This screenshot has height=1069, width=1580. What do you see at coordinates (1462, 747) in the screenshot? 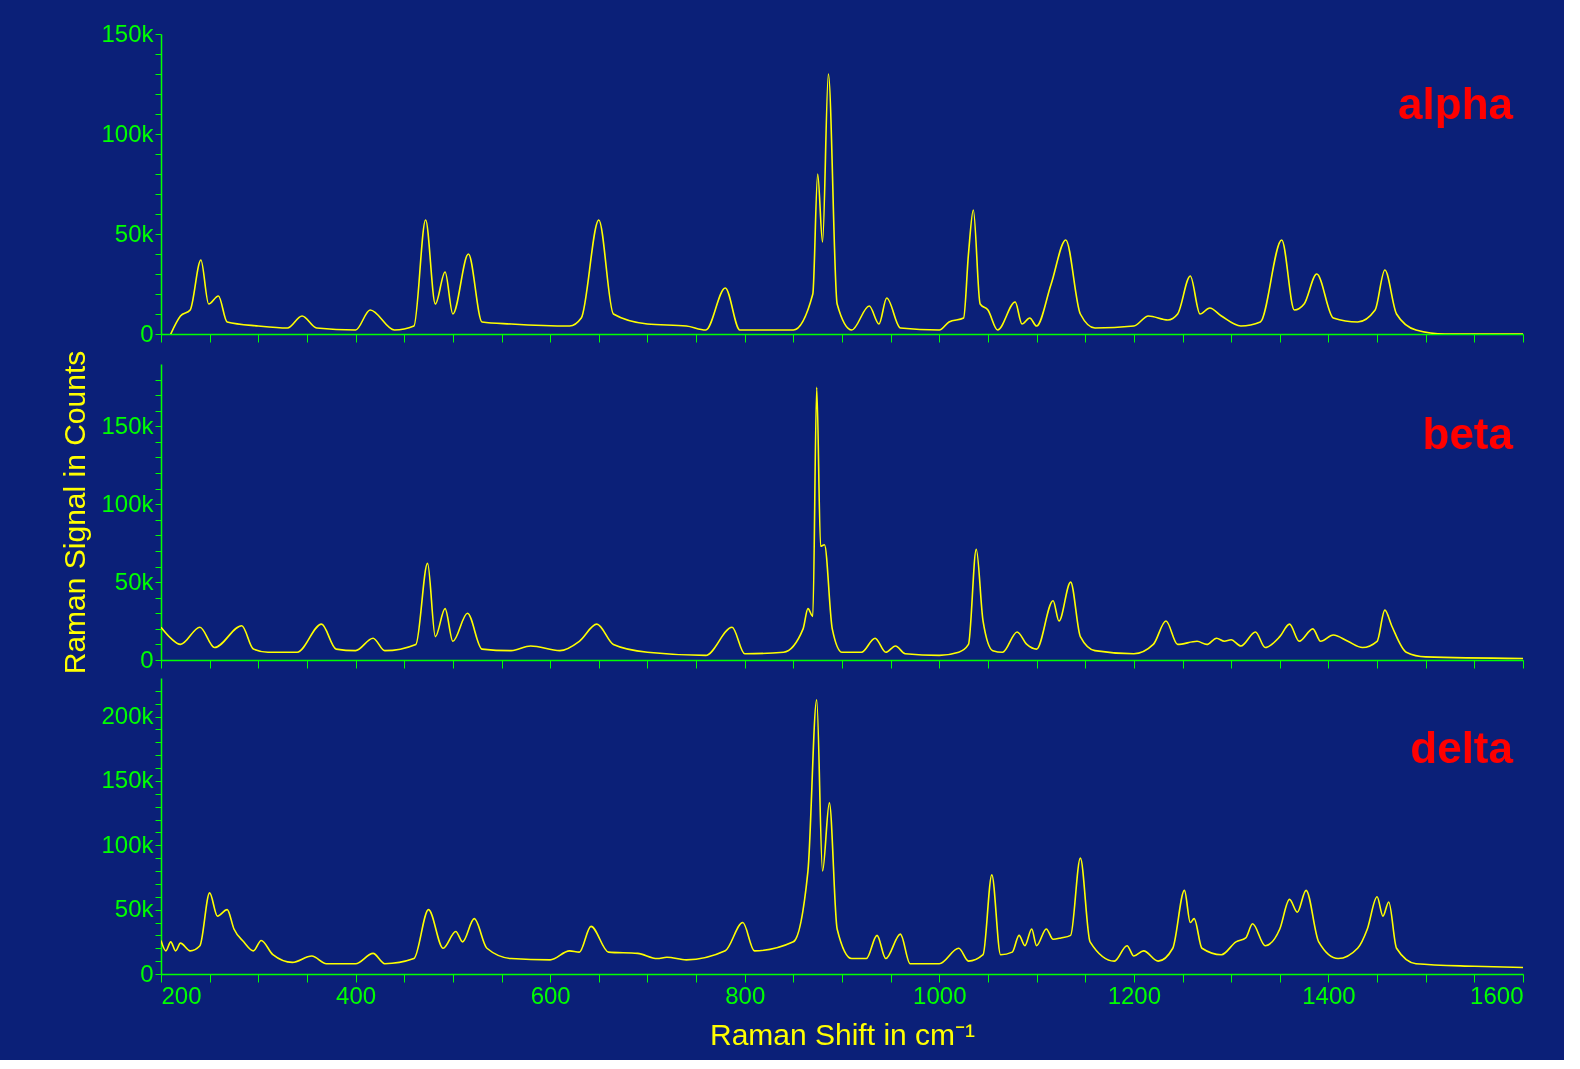
I see `text: delta` at bounding box center [1462, 747].